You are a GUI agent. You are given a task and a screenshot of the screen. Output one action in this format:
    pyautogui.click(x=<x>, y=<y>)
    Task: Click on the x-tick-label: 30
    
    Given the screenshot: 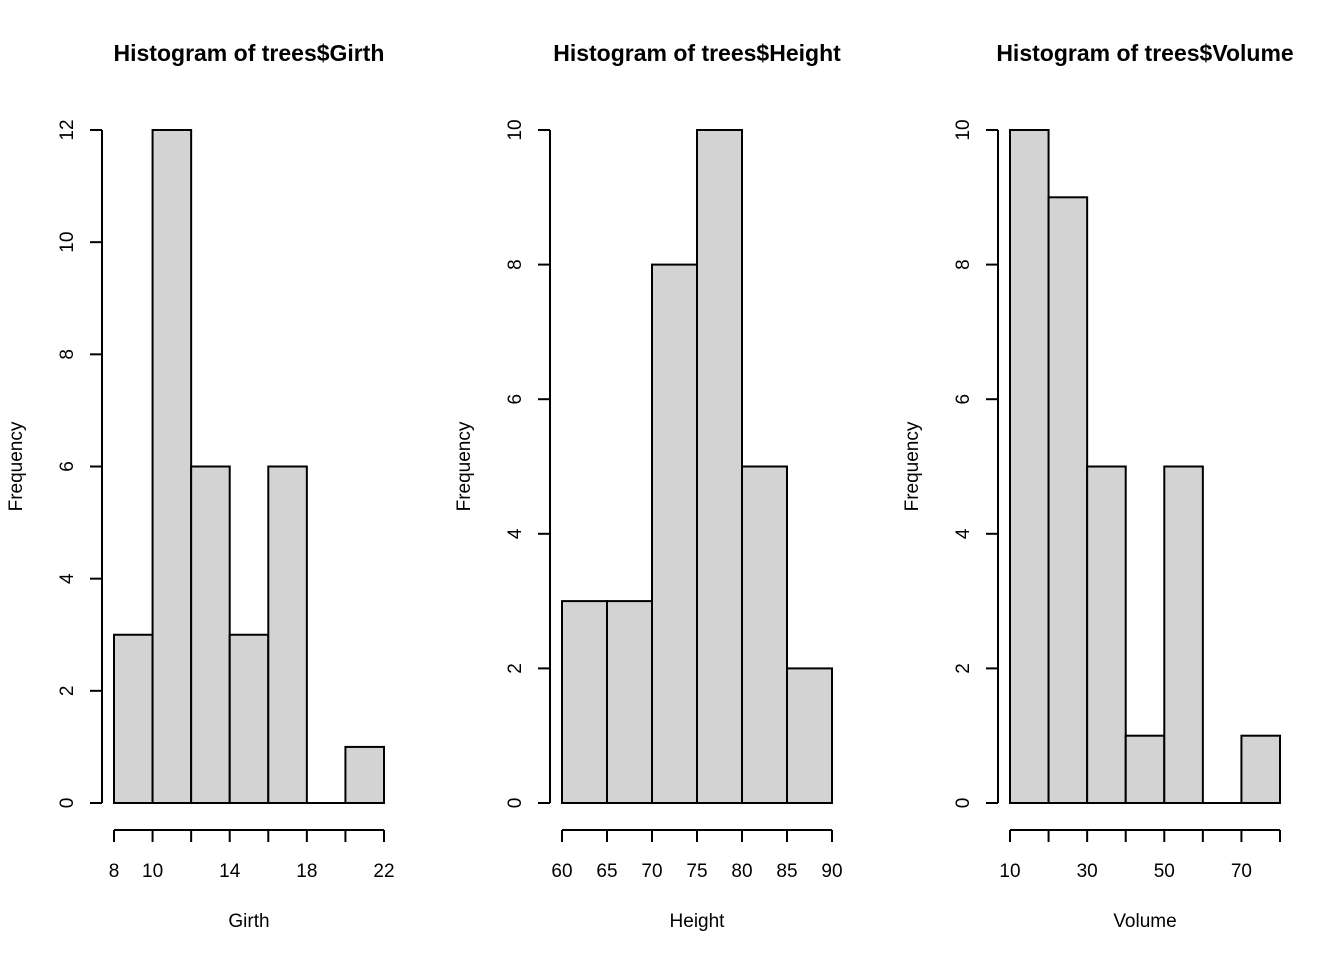 What is the action you would take?
    pyautogui.click(x=1087, y=871)
    